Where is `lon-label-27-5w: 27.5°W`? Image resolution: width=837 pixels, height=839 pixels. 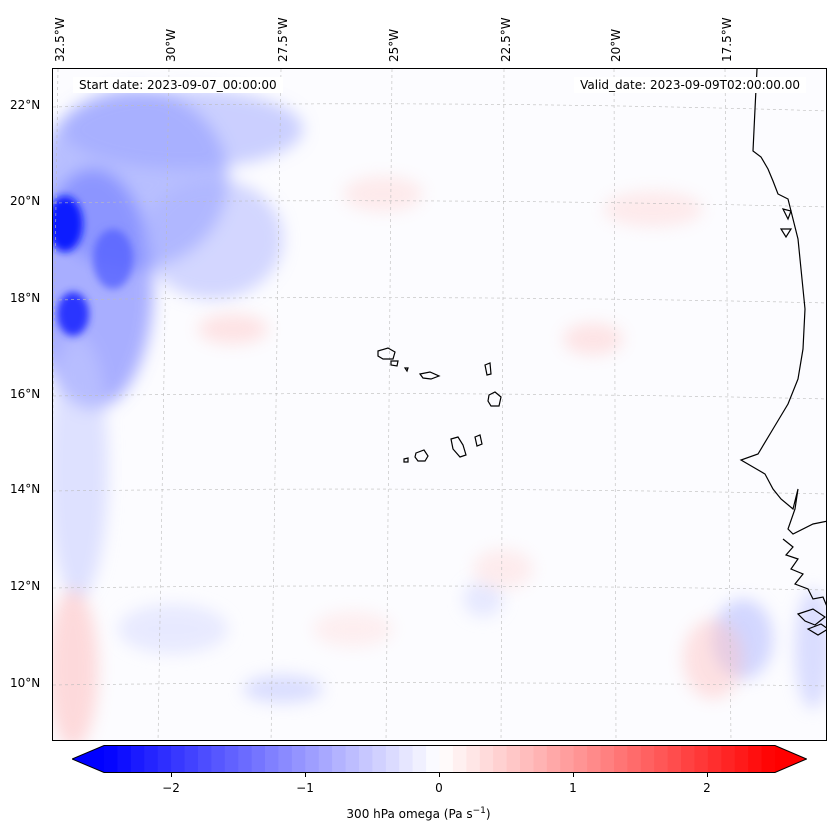 lon-label-27-5w: 27.5°W is located at coordinates (283, 39).